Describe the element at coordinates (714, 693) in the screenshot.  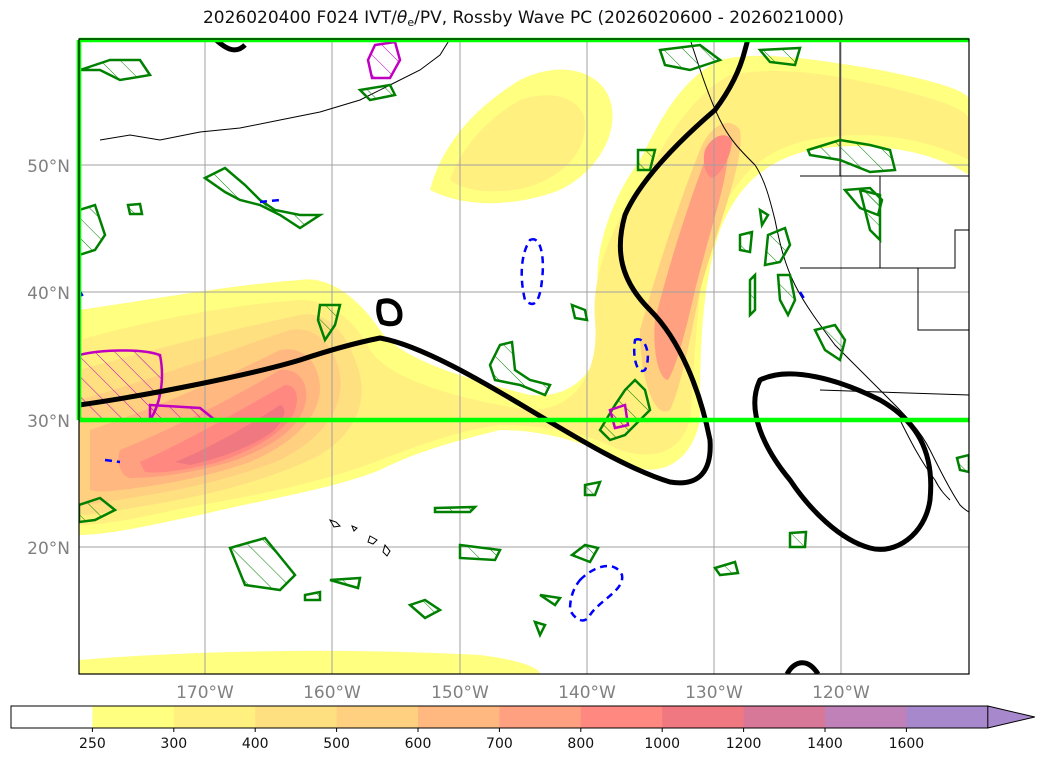
I see `lon-label: 130°W` at that location.